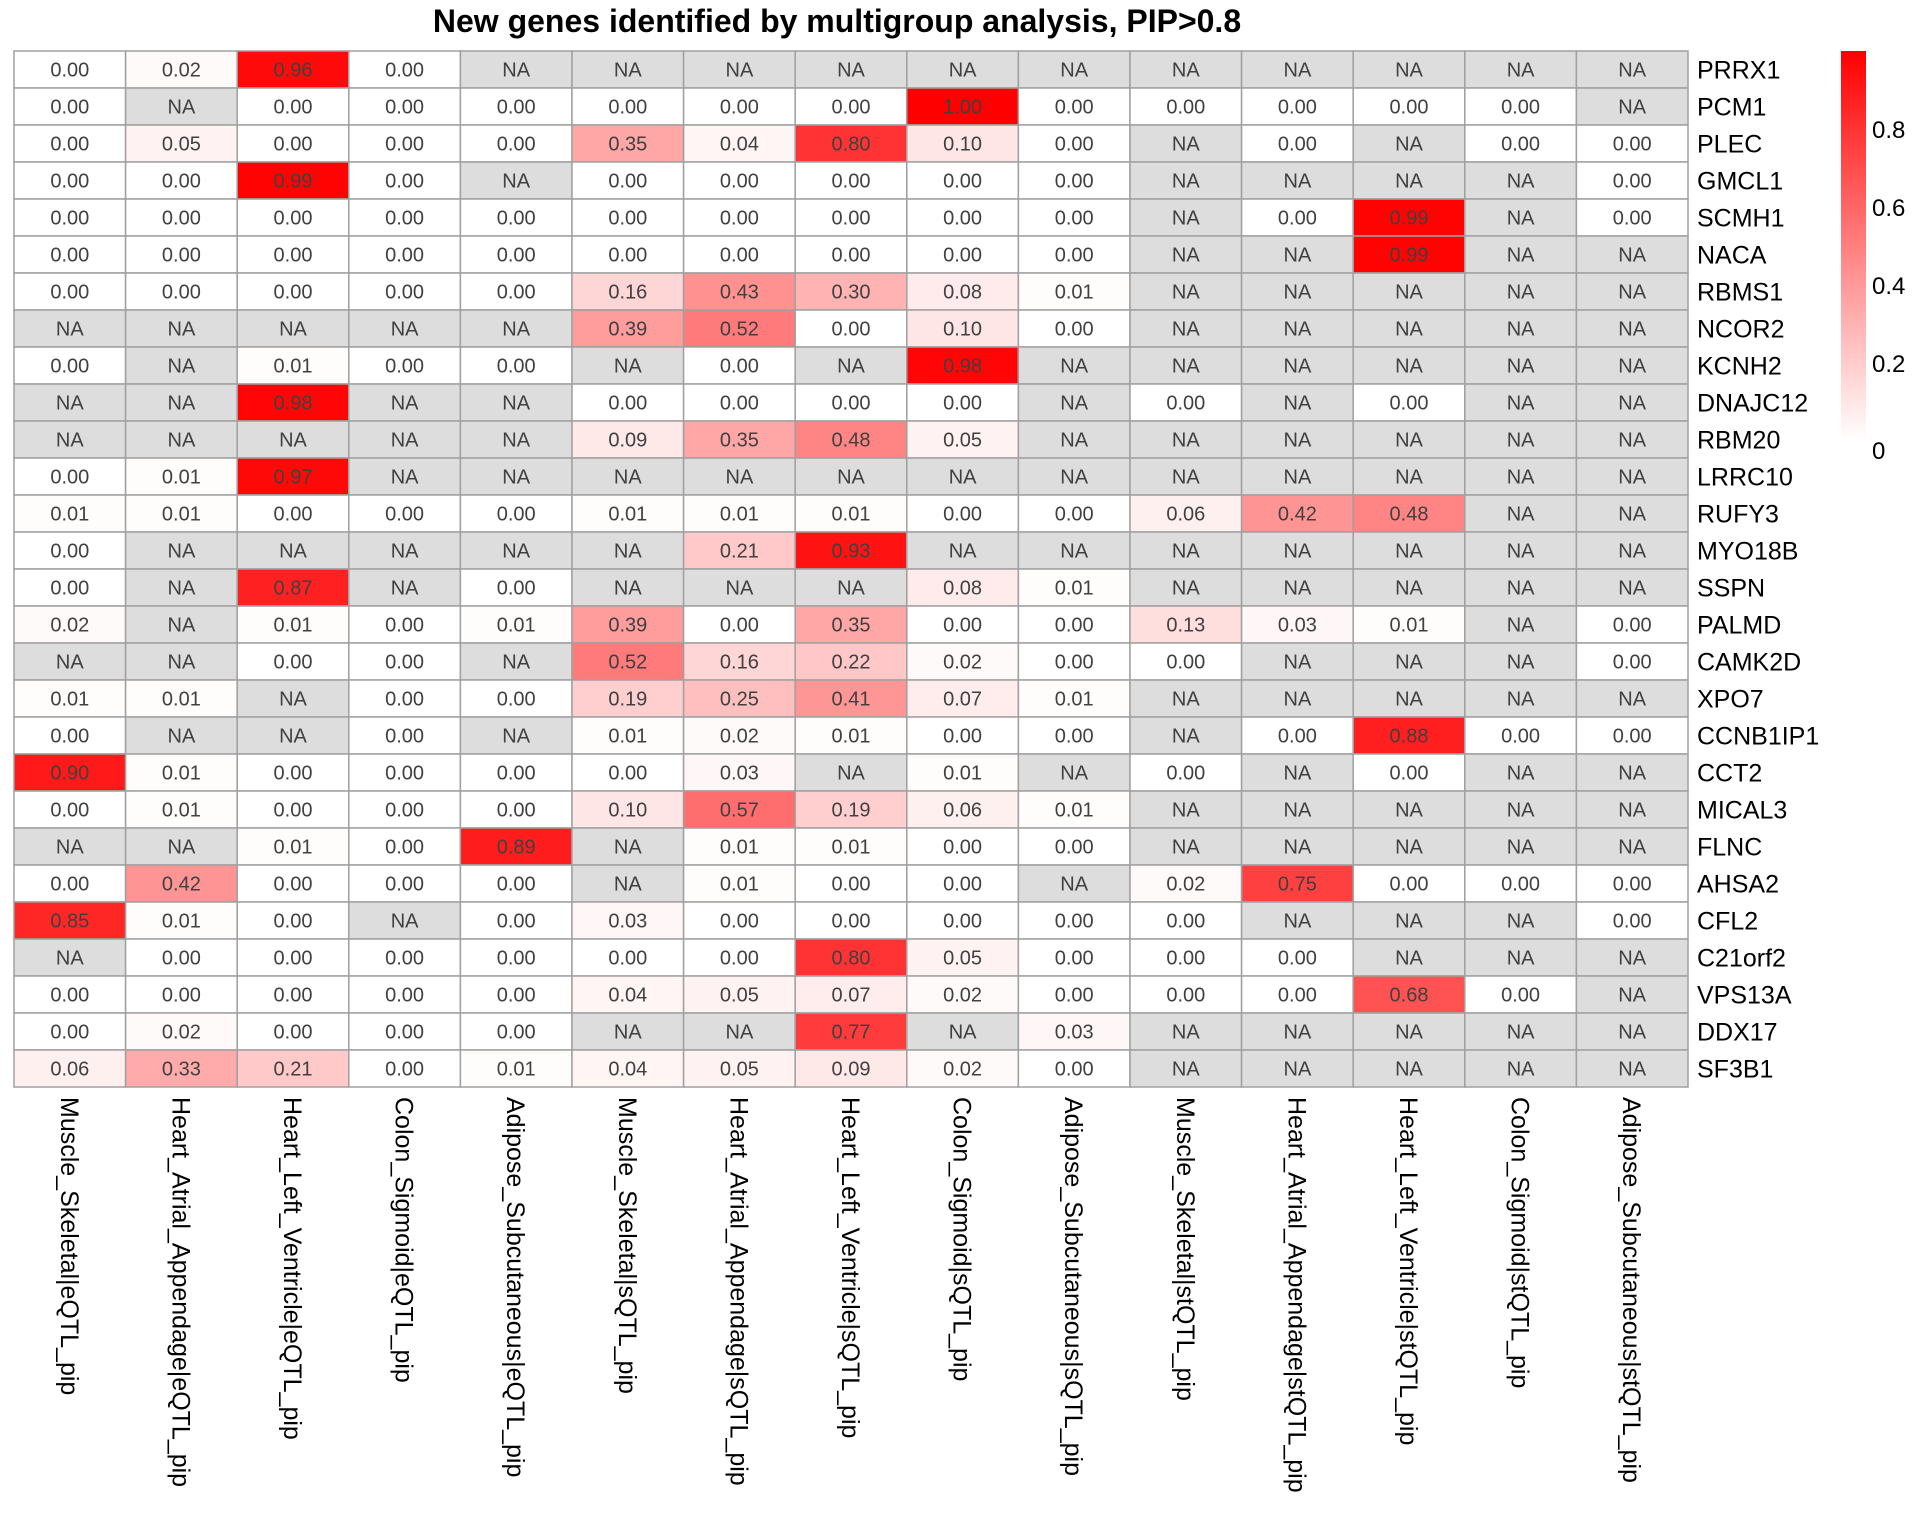 The image size is (1920, 1536). What do you see at coordinates (962, 663) in the screenshot?
I see `heatmap-cell-value: 0.02` at bounding box center [962, 663].